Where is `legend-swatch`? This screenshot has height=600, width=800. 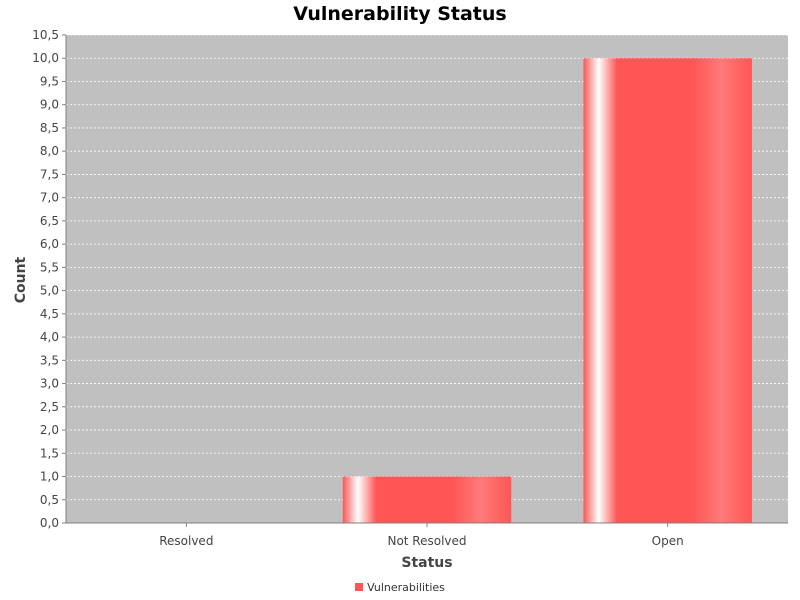
legend-swatch is located at coordinates (359, 587).